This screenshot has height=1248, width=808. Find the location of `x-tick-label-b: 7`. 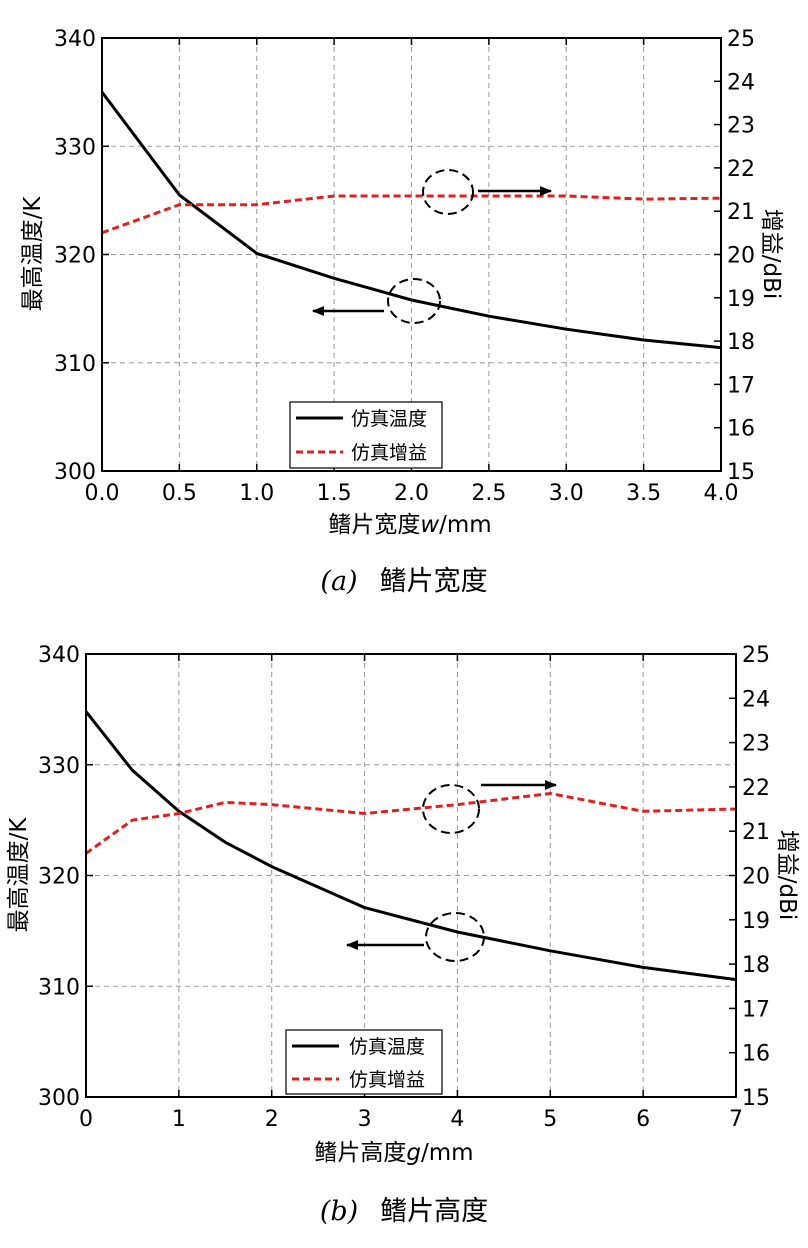

x-tick-label-b: 7 is located at coordinates (736, 1119).